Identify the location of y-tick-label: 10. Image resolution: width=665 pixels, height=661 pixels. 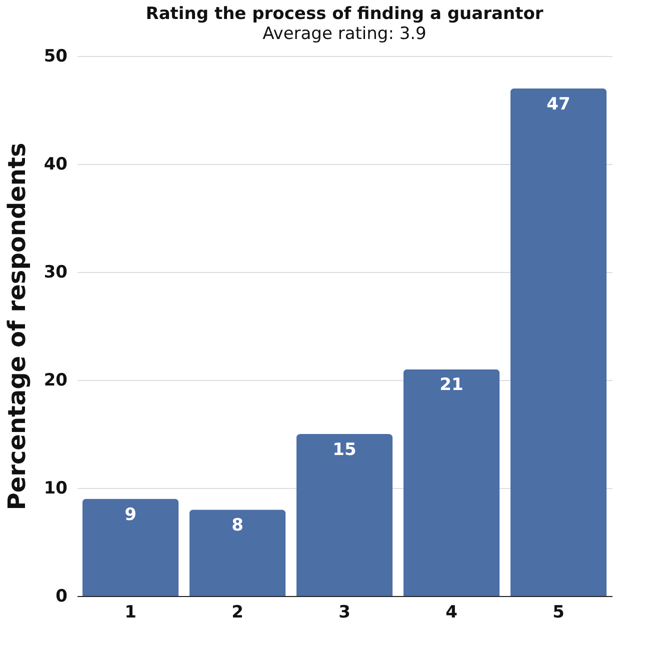
(56, 488).